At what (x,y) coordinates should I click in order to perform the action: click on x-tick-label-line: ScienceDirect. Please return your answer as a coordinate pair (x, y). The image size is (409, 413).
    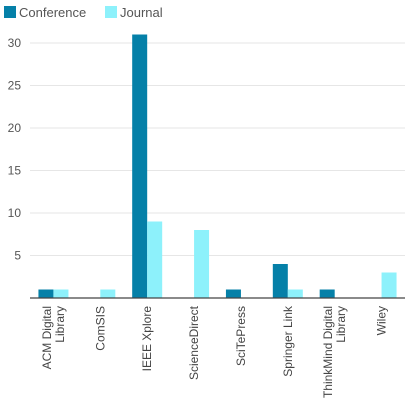
    Looking at the image, I should click on (194, 342).